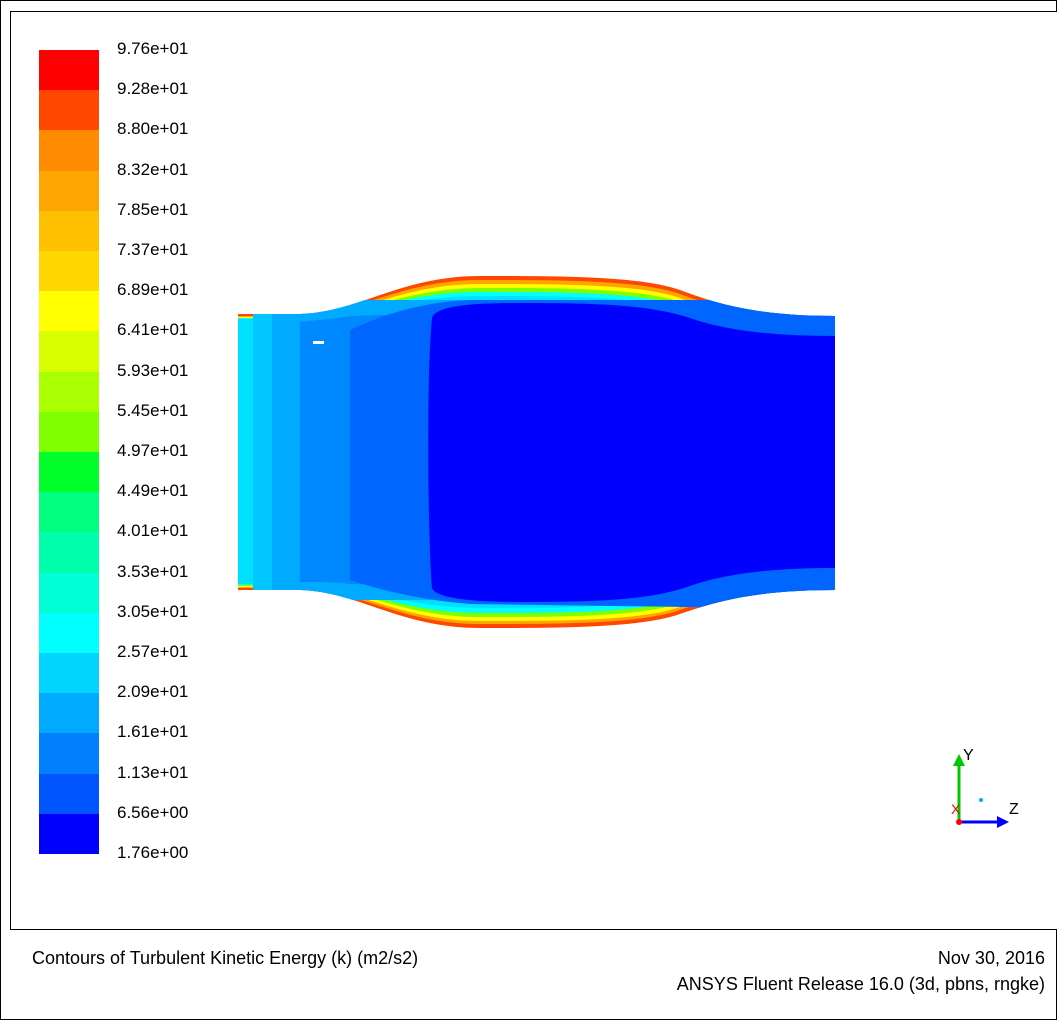  I want to click on legend-label: 6.89e+01, so click(153, 290).